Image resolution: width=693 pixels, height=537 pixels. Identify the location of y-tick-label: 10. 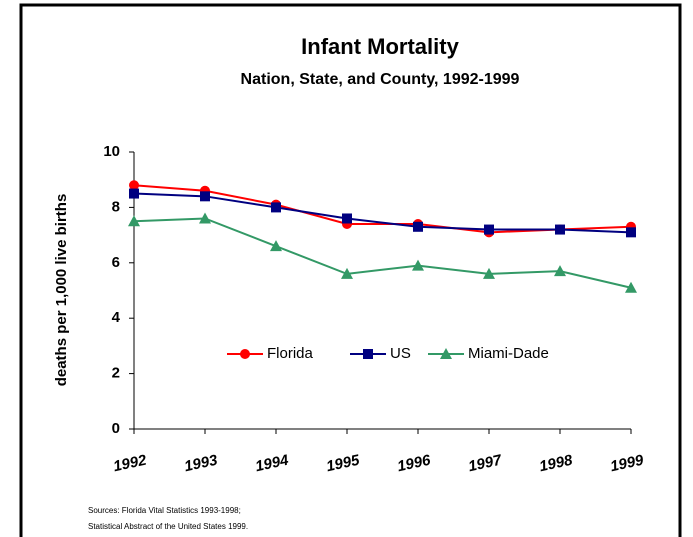
(111, 151).